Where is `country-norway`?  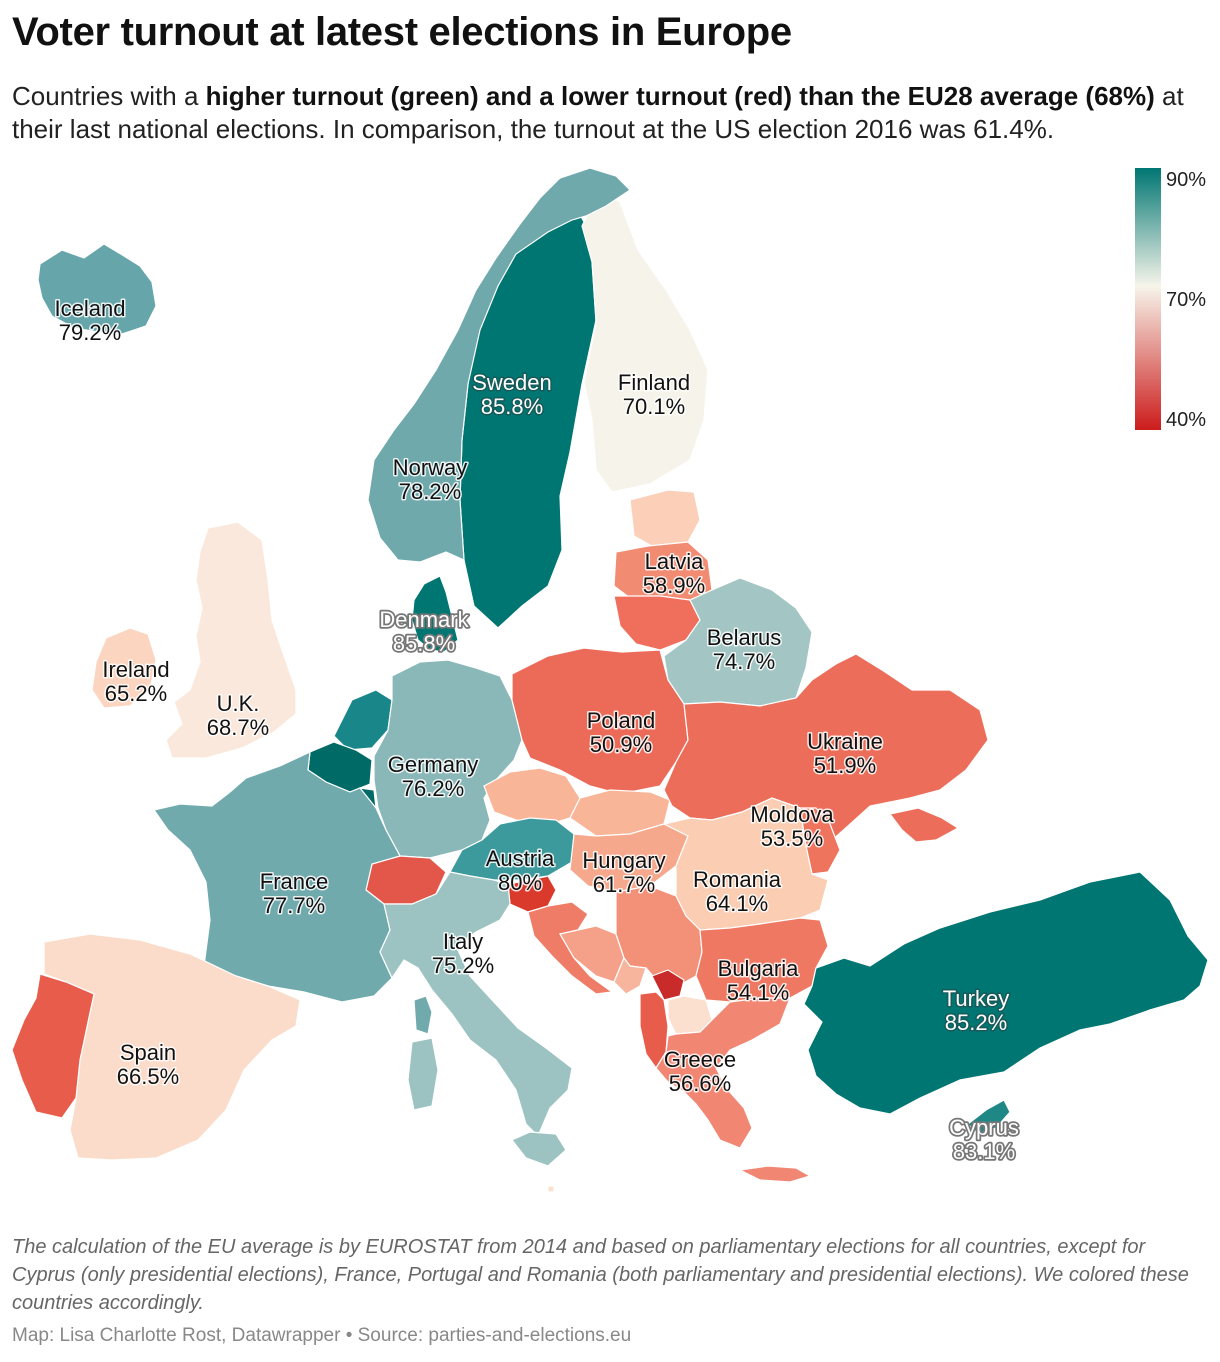 country-norway is located at coordinates (499, 365).